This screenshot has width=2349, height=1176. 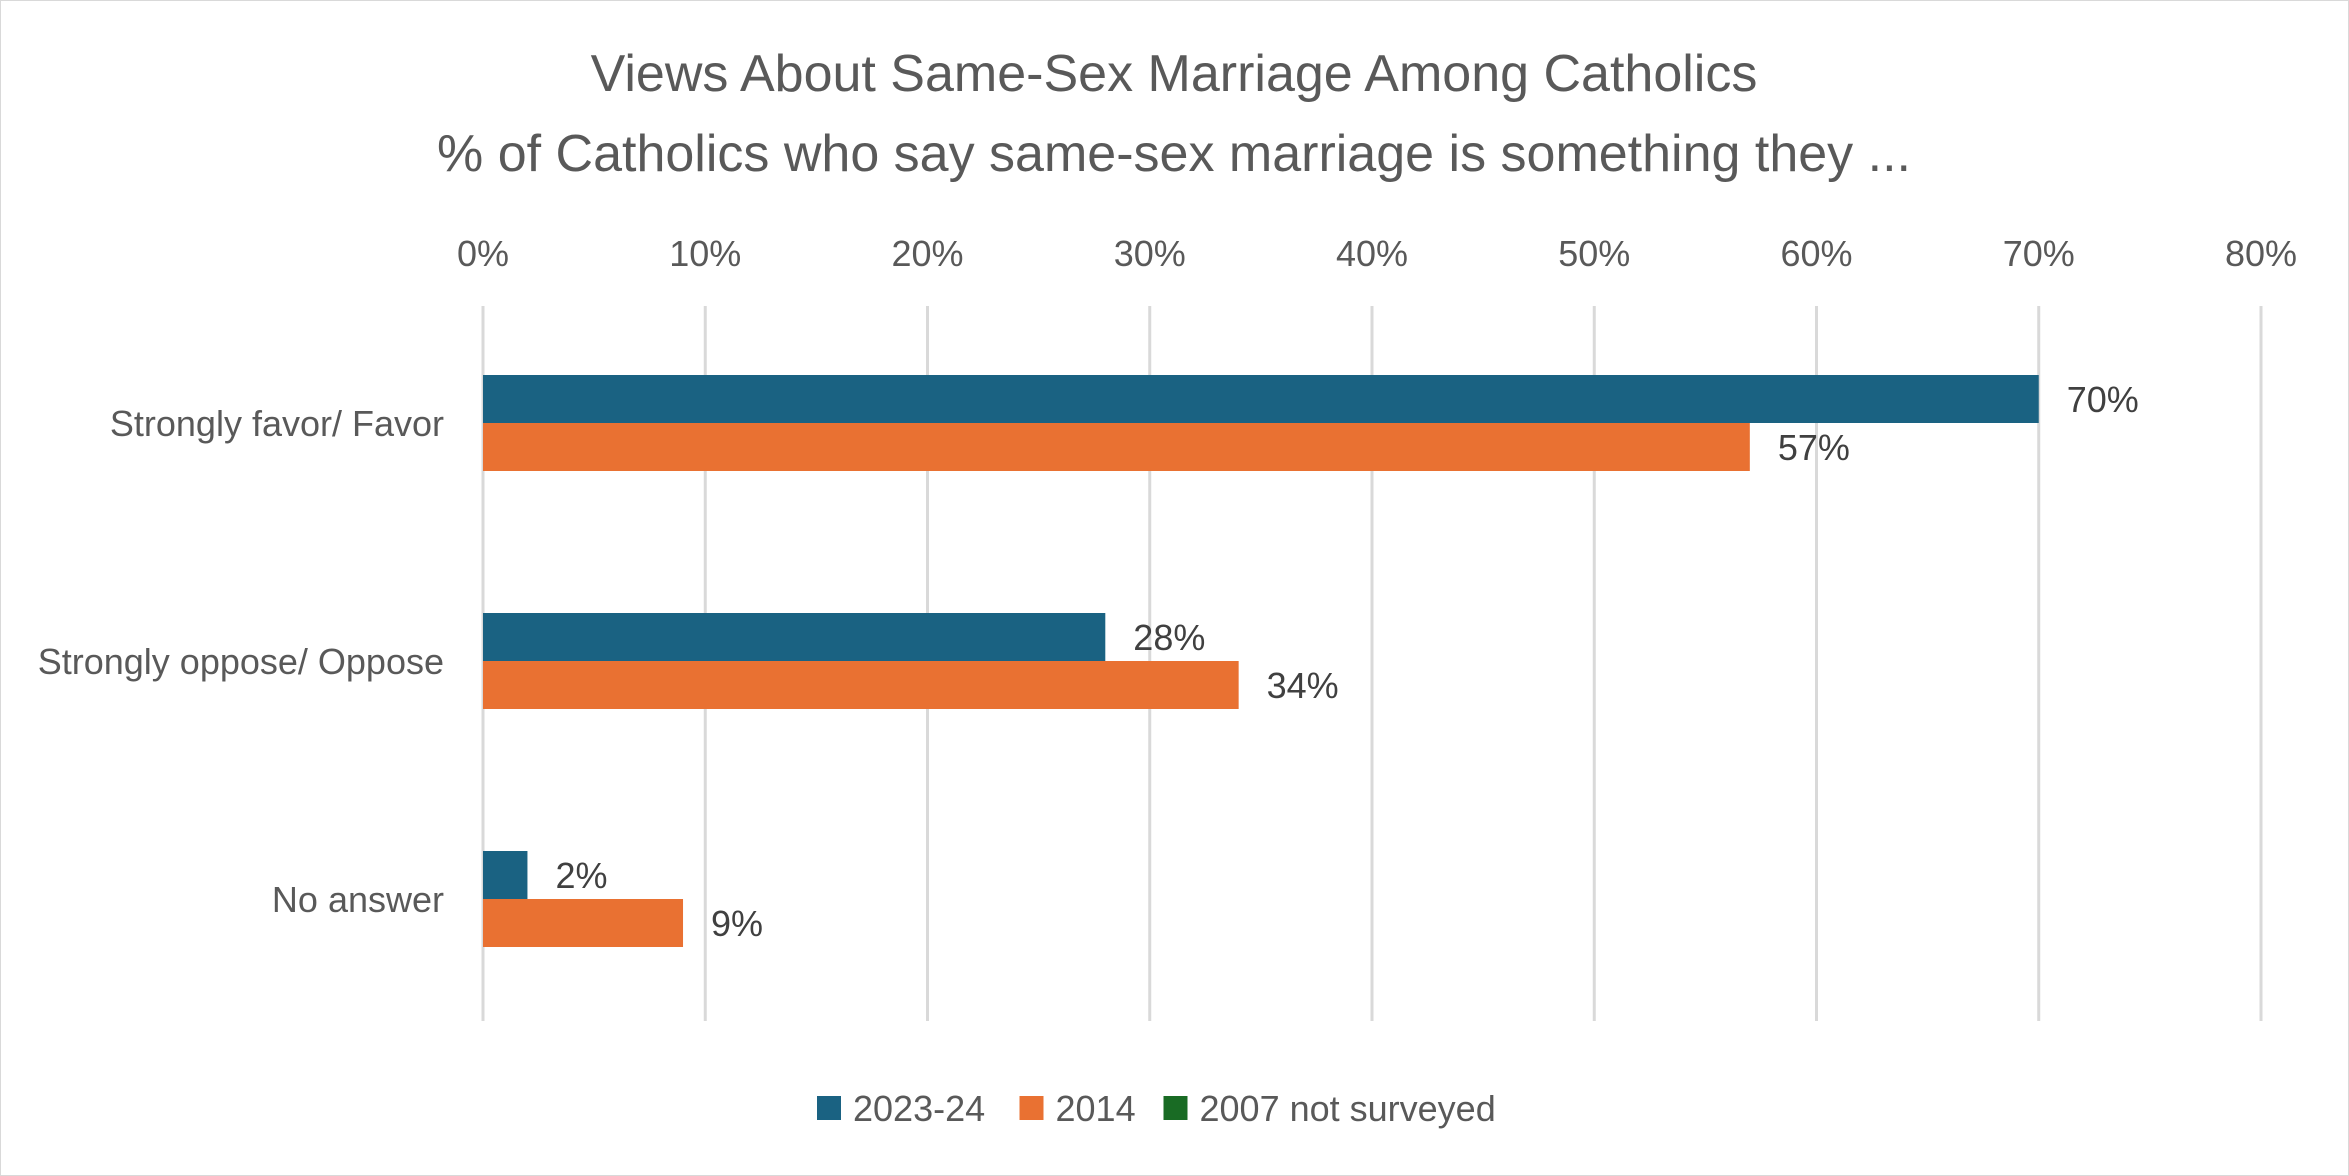 What do you see at coordinates (1303, 685) in the screenshot?
I see `data-label: 34%` at bounding box center [1303, 685].